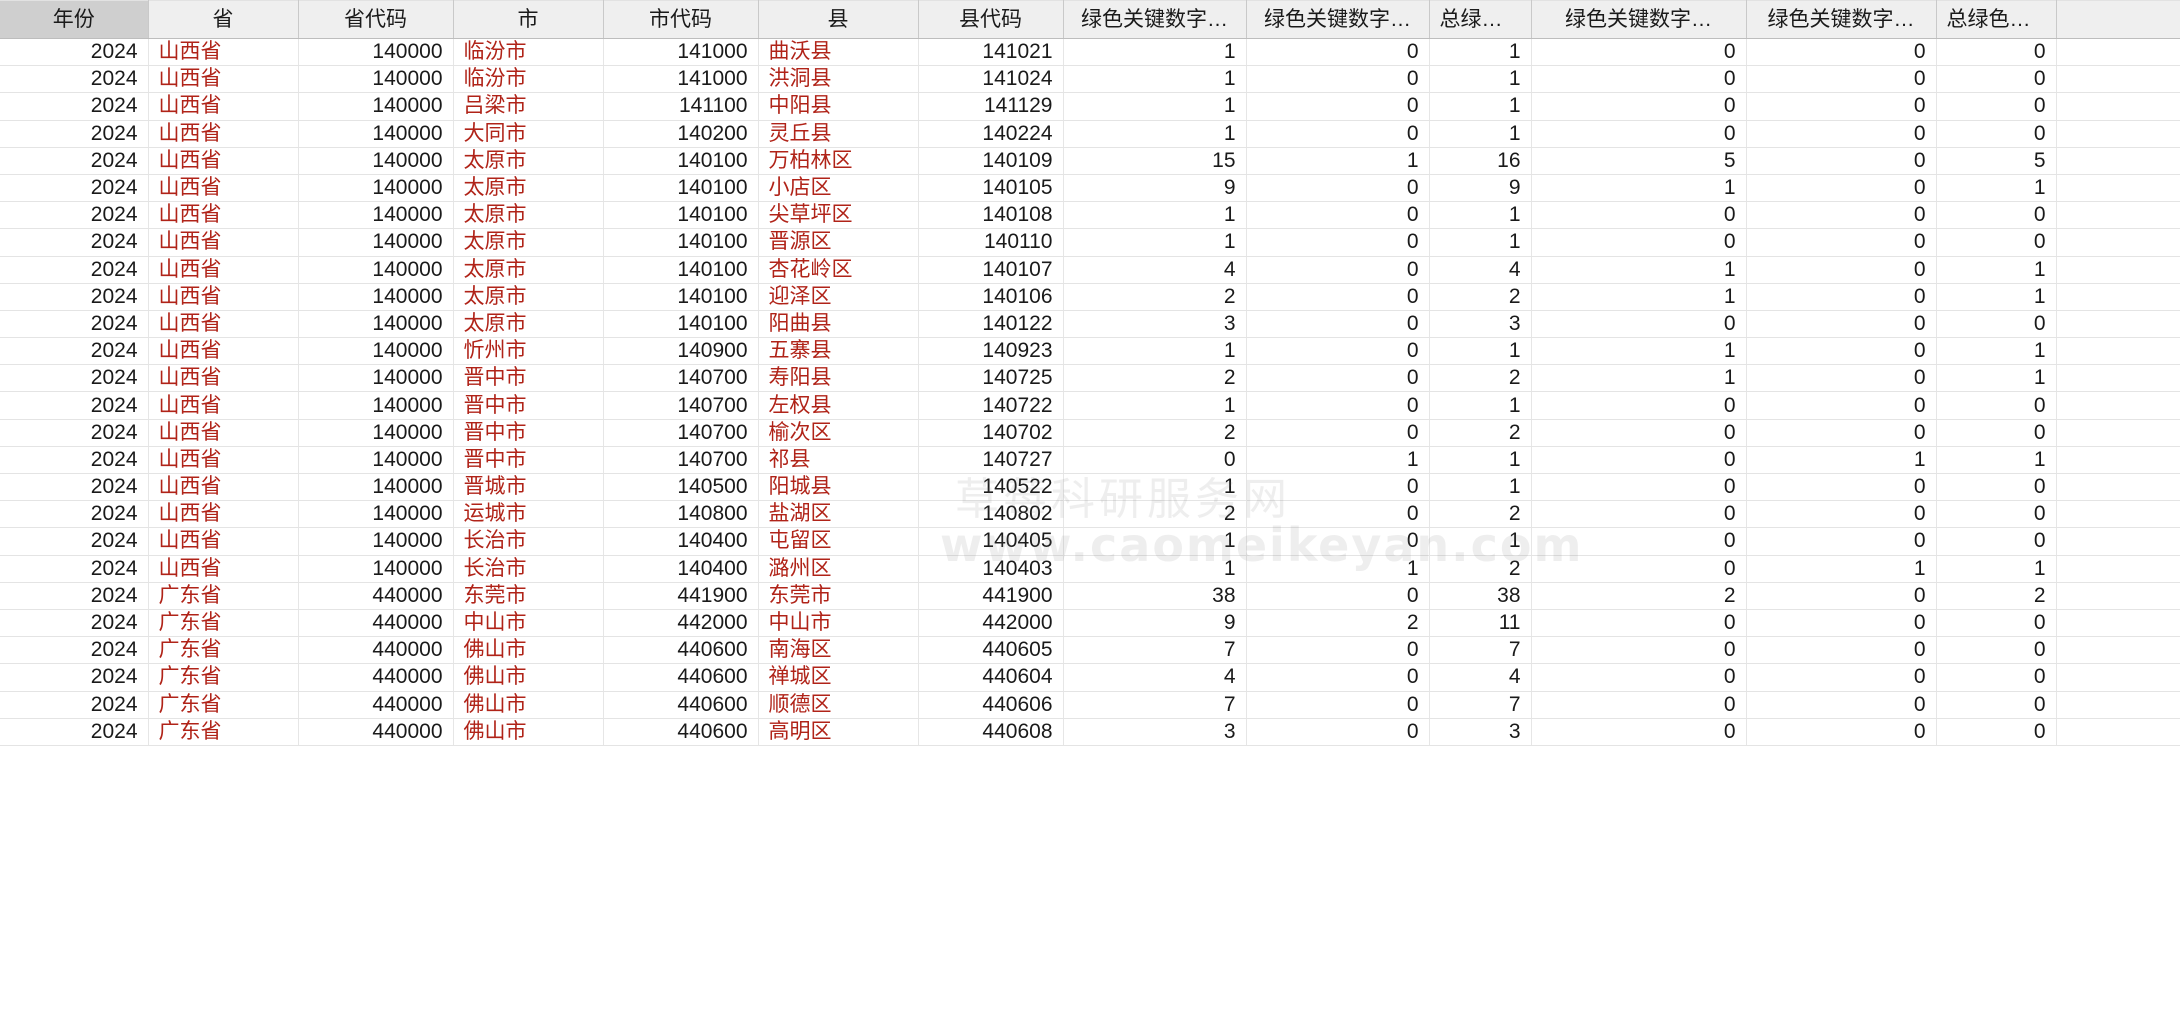  I want to click on cell-county_code: 140224, so click(991, 134).